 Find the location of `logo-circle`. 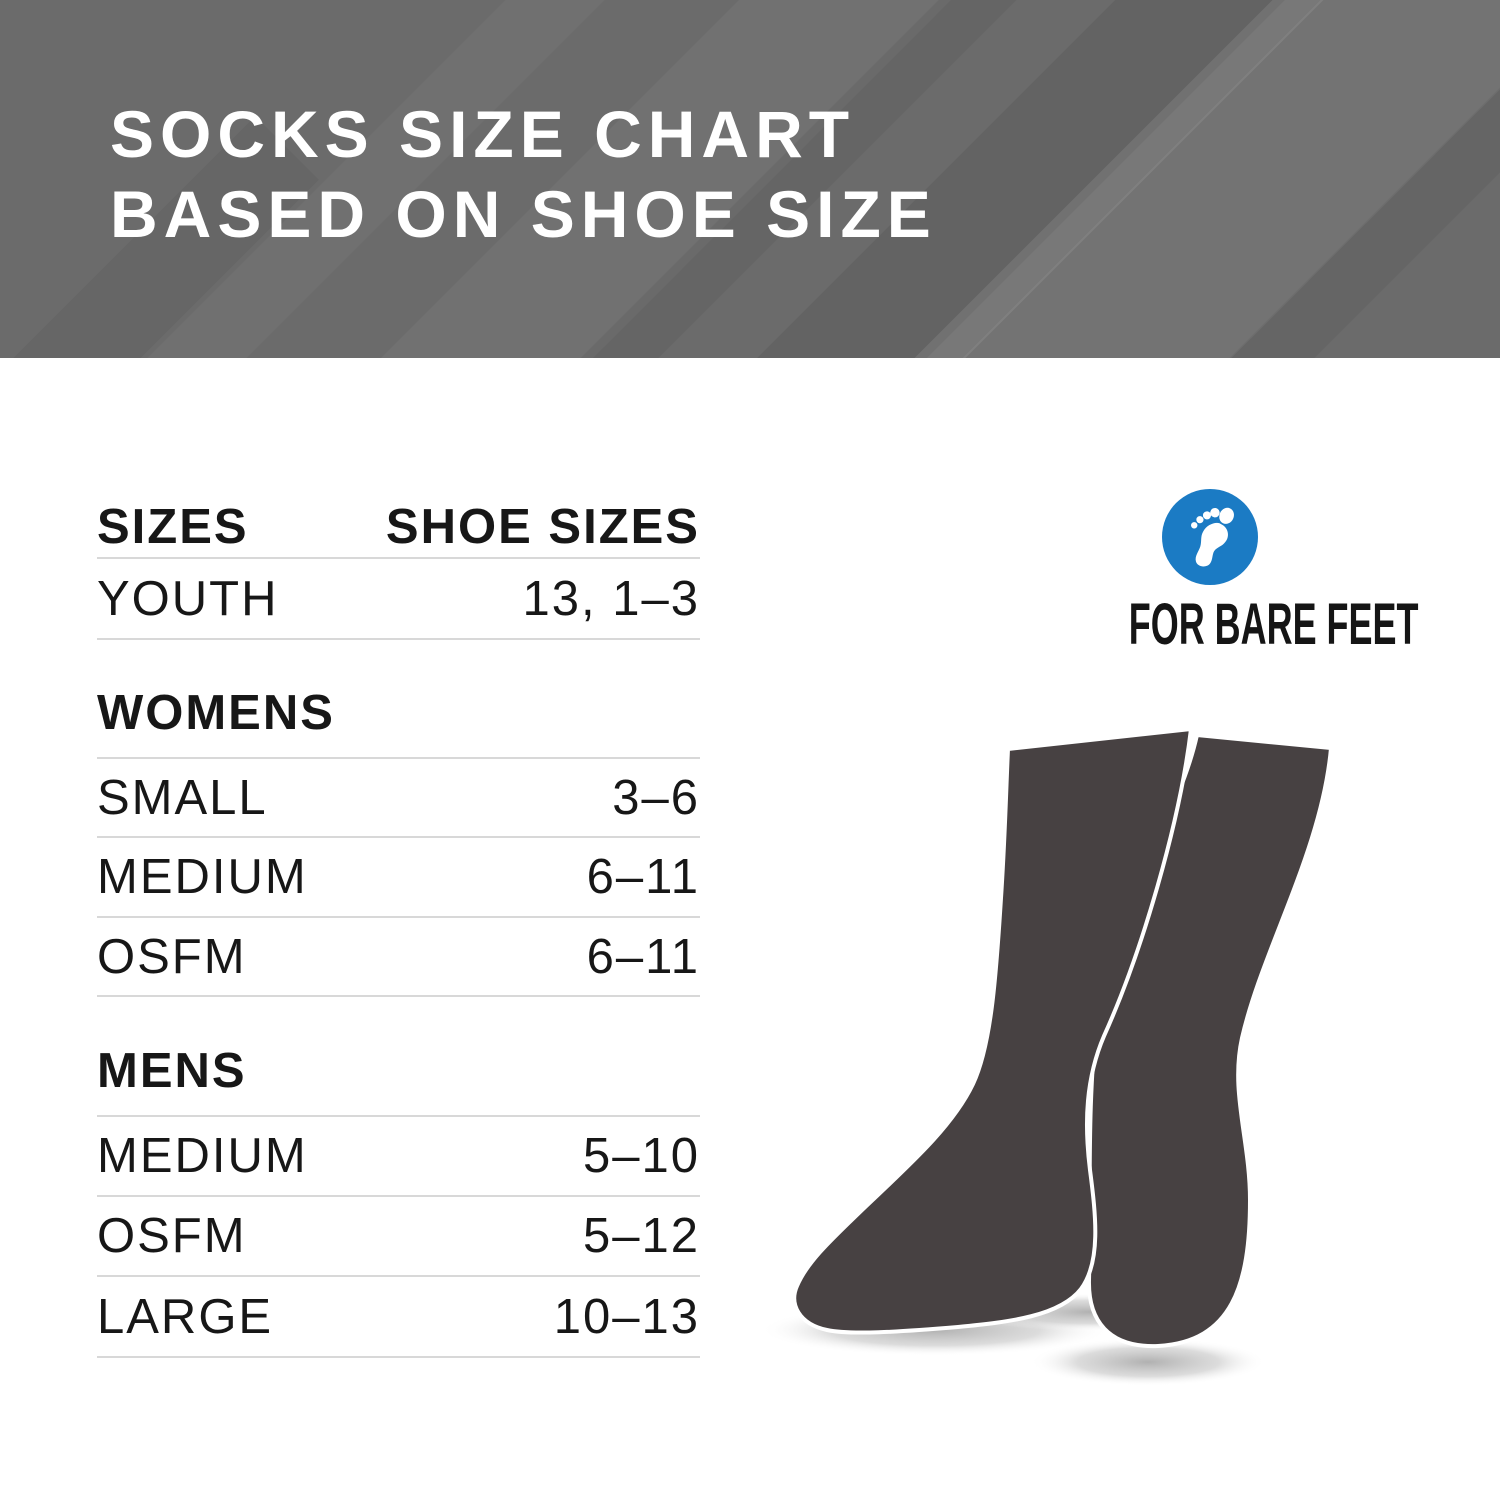

logo-circle is located at coordinates (1210, 537).